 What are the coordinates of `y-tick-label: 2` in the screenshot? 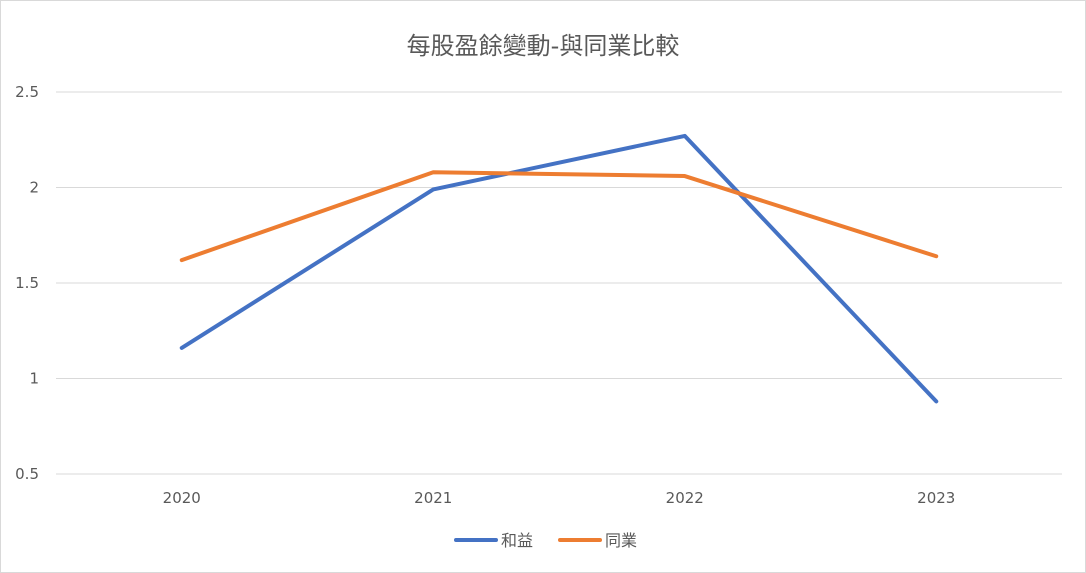 It's located at (34, 188).